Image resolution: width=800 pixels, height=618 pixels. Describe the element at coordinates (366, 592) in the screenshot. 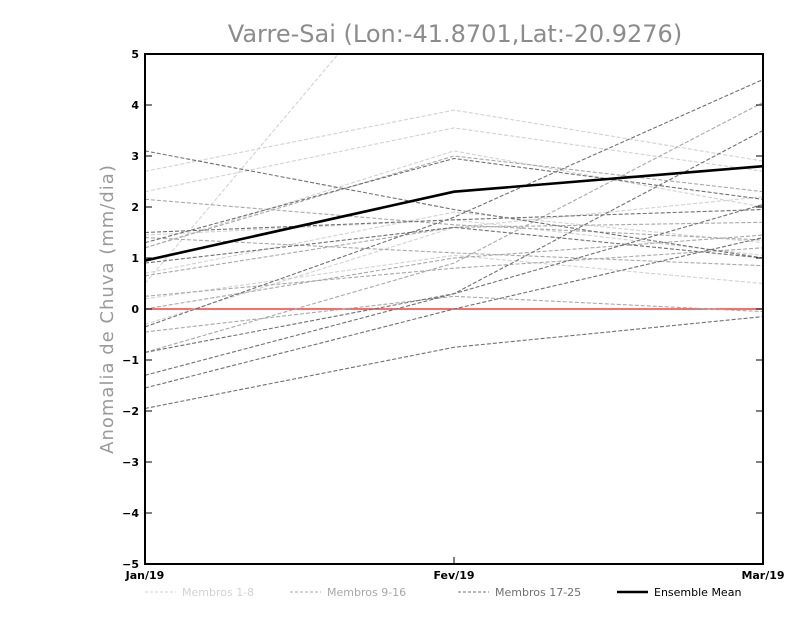

I see `legend-label: Membros 9-16` at that location.